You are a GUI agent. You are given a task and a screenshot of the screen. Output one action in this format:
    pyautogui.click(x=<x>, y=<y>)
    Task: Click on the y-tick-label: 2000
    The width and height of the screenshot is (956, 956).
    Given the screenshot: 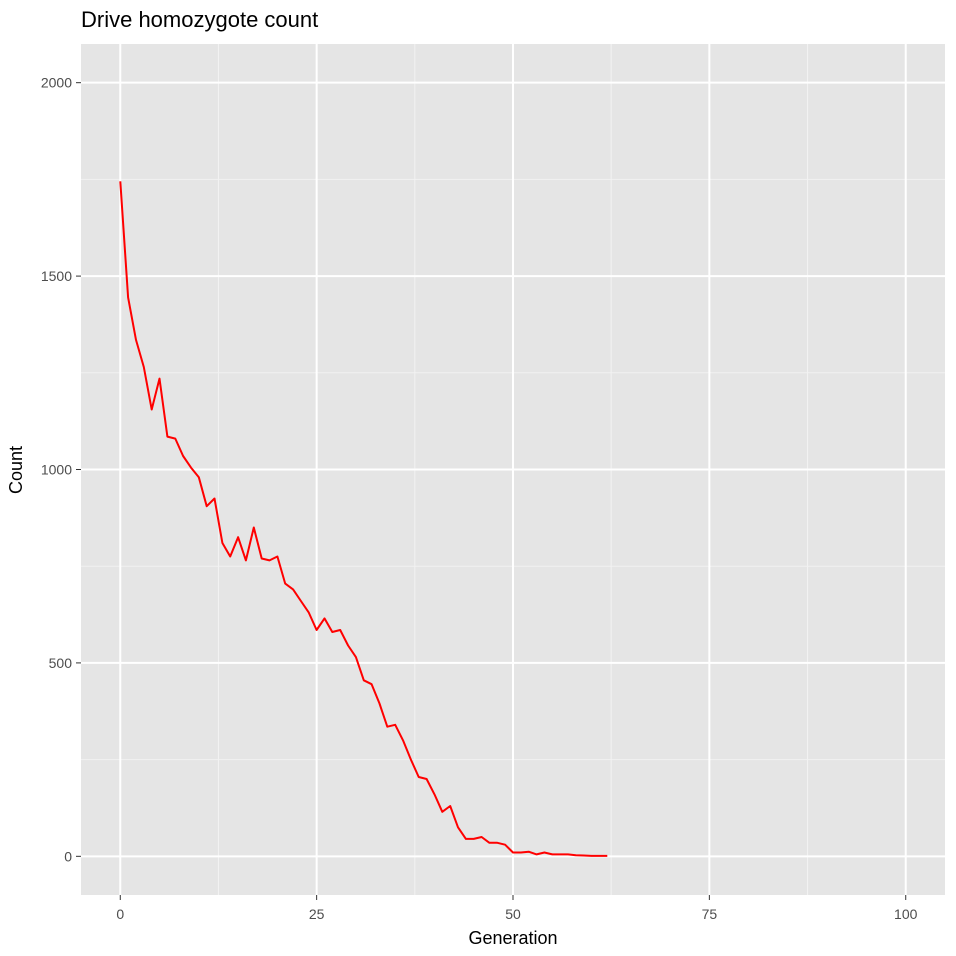 What is the action you would take?
    pyautogui.click(x=56, y=83)
    